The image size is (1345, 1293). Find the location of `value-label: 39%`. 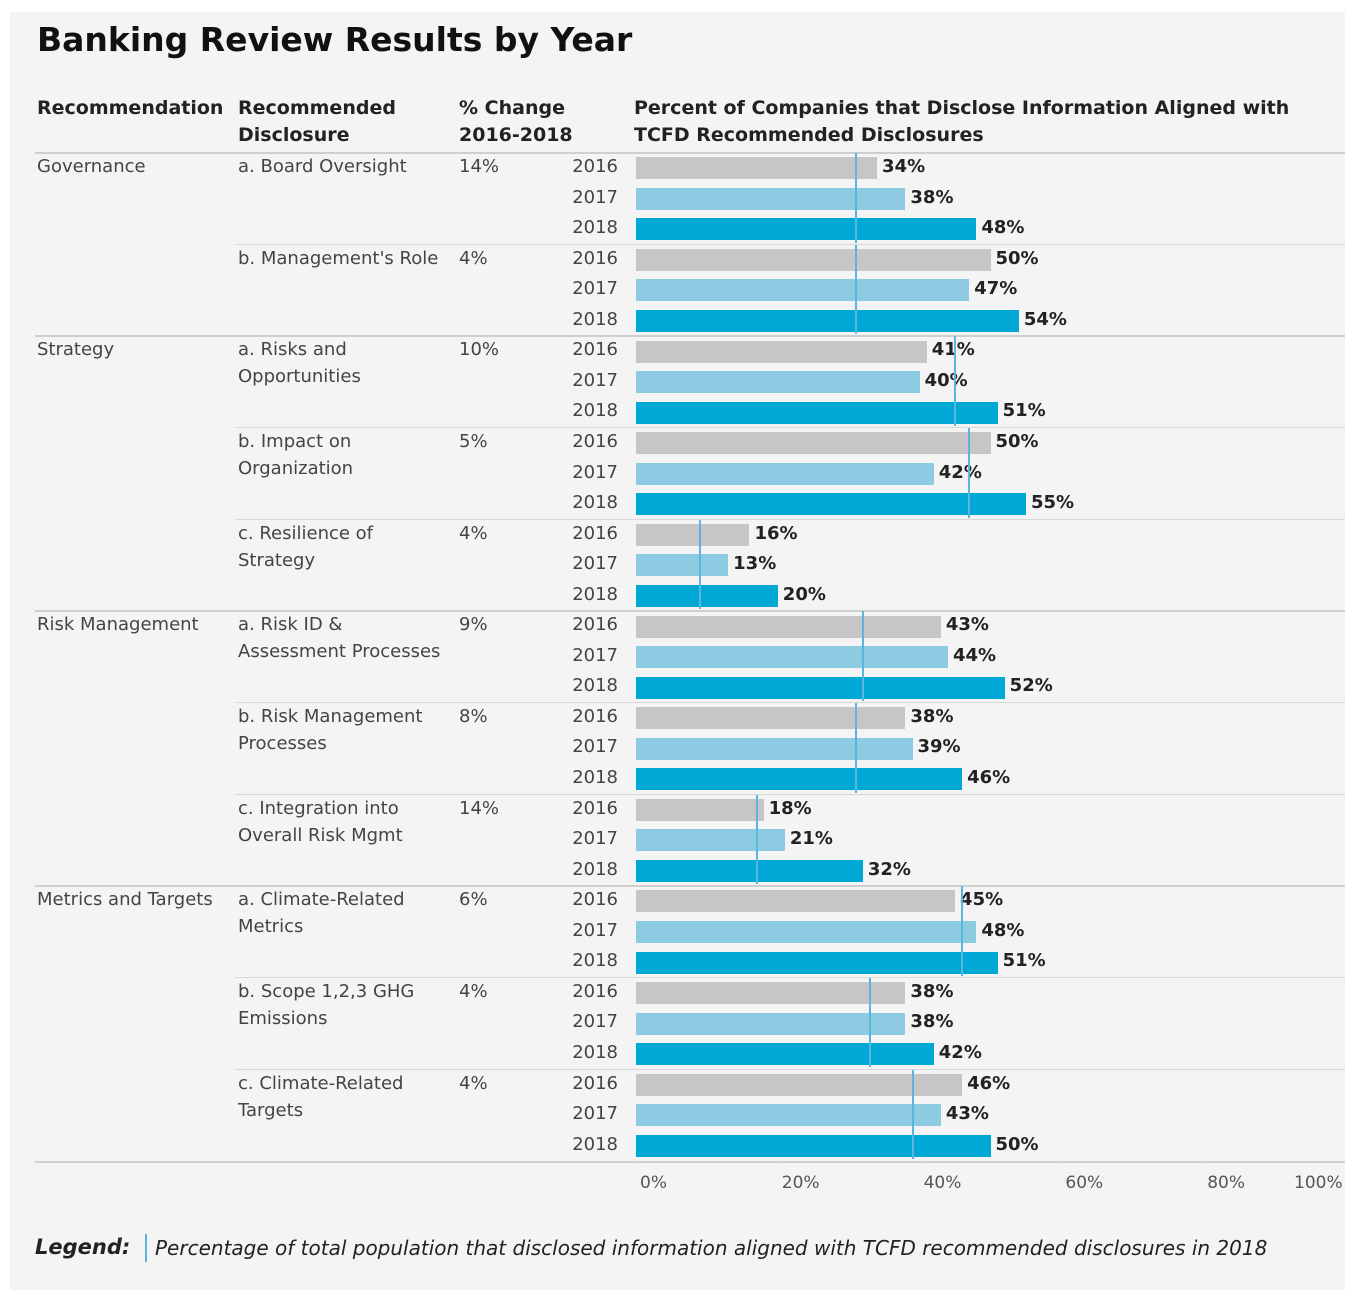

value-label: 39% is located at coordinates (939, 747).